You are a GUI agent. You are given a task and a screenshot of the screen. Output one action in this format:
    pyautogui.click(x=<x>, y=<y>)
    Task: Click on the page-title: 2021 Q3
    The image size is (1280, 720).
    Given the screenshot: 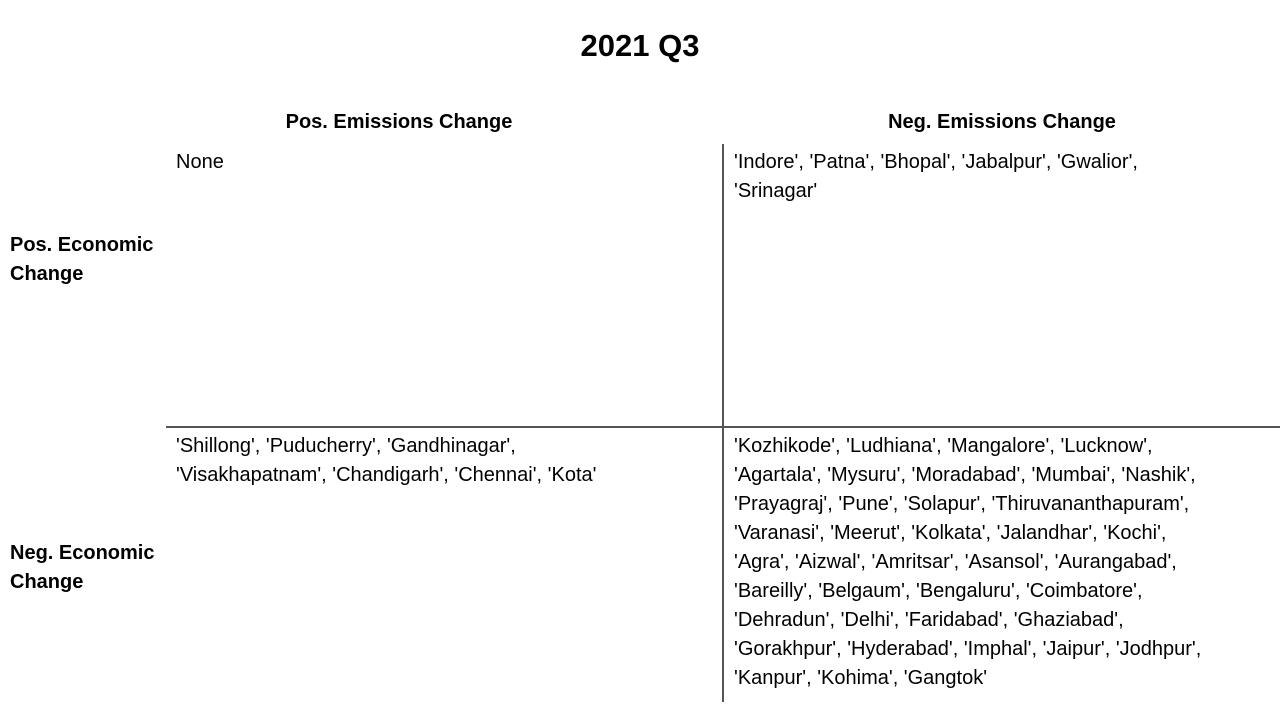 What is the action you would take?
    pyautogui.click(x=640, y=45)
    